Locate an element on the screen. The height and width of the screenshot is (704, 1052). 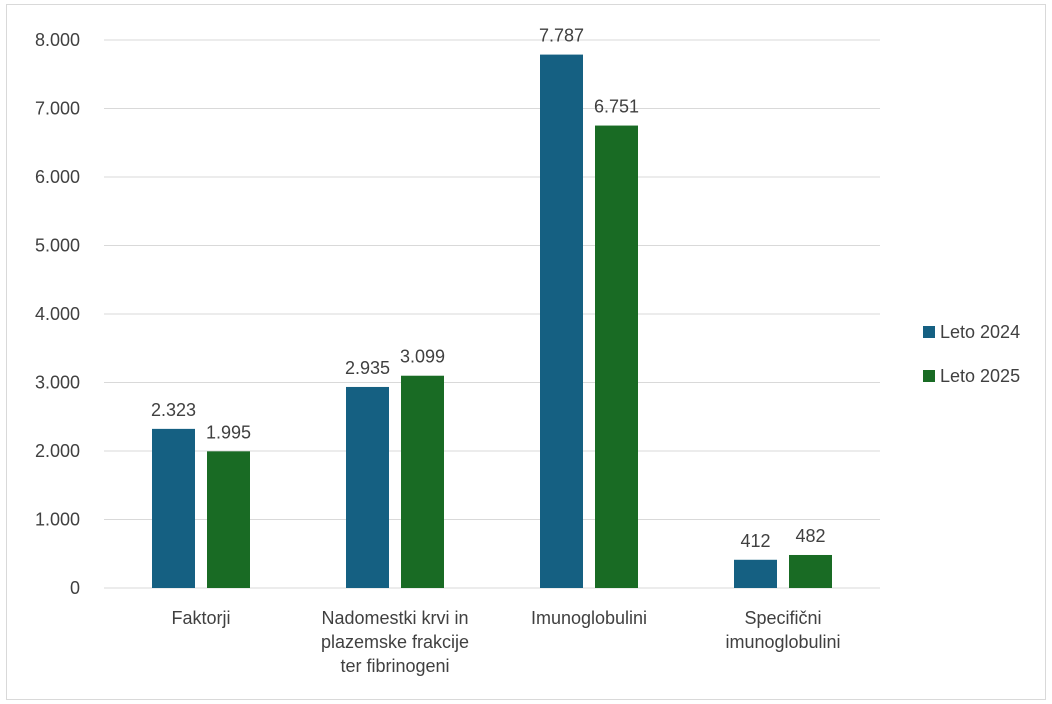
x-category-label: Imunoglobulini is located at coordinates (589, 618).